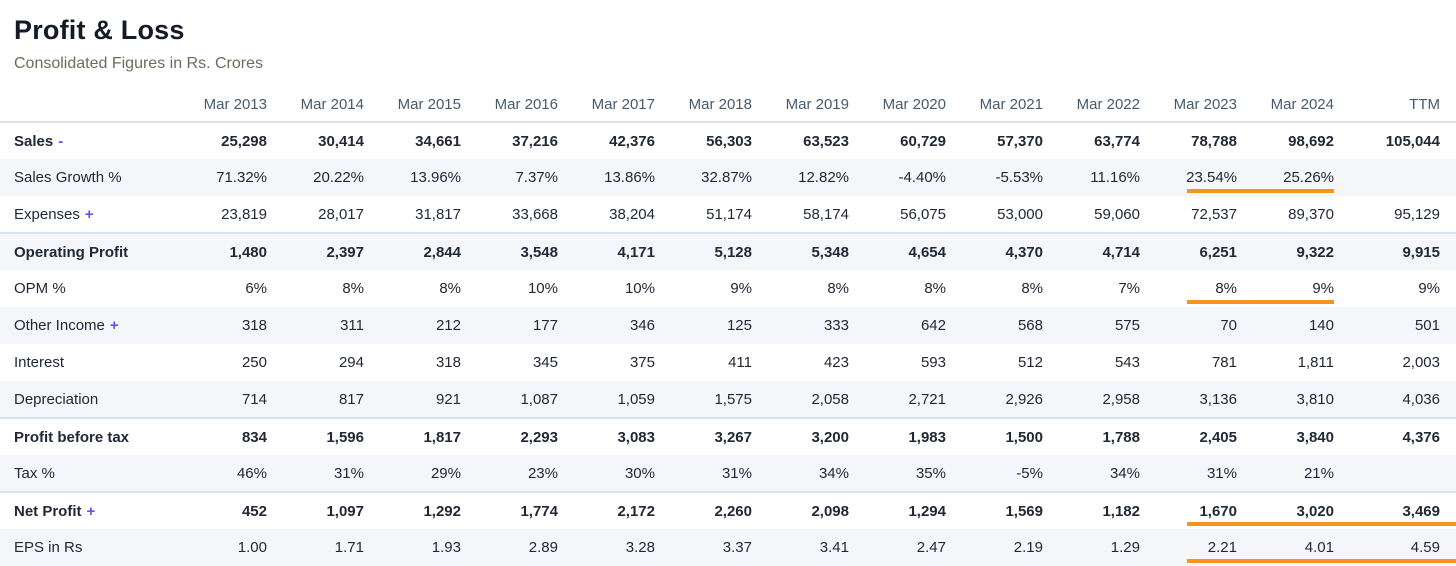 The image size is (1456, 566). What do you see at coordinates (244, 214) in the screenshot?
I see `cell-value: 23,819` at bounding box center [244, 214].